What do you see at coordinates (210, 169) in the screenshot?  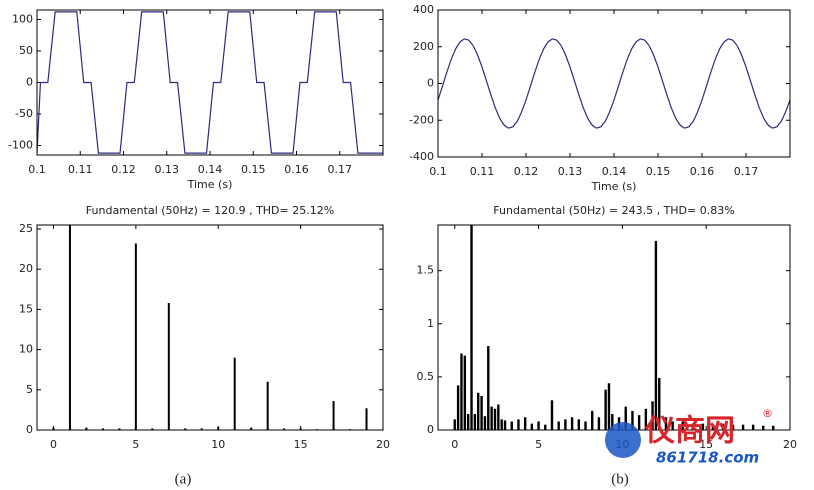 I see `x-tick-label: 0.14` at bounding box center [210, 169].